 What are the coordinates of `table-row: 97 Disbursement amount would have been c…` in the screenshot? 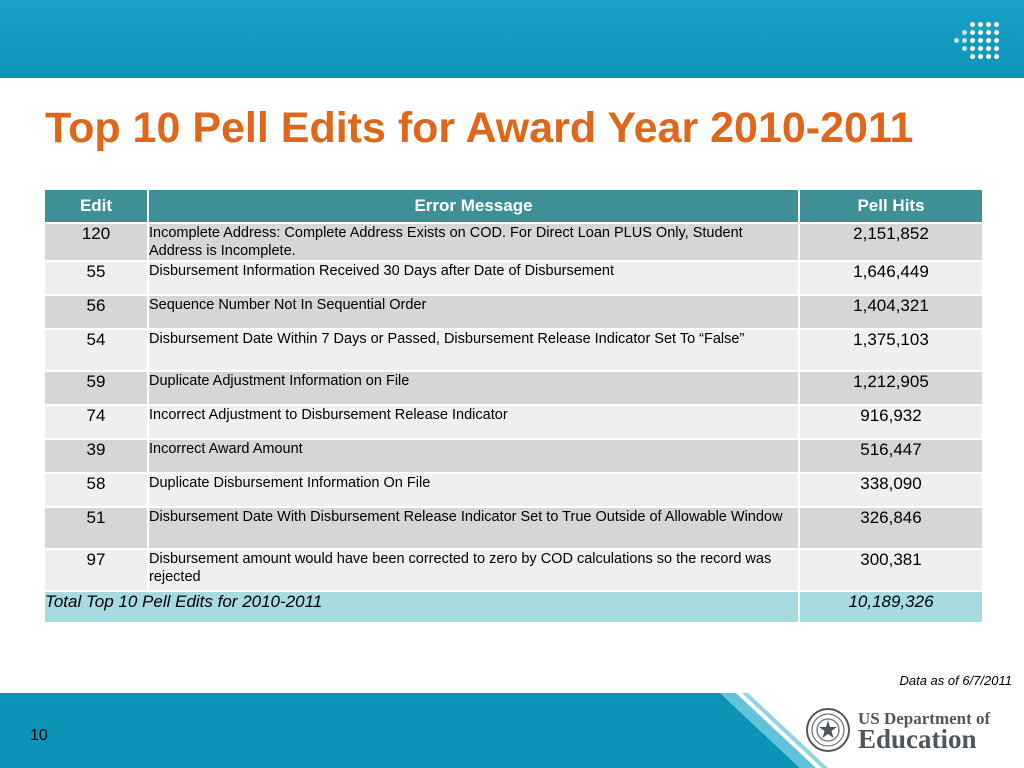 It's located at (513, 570).